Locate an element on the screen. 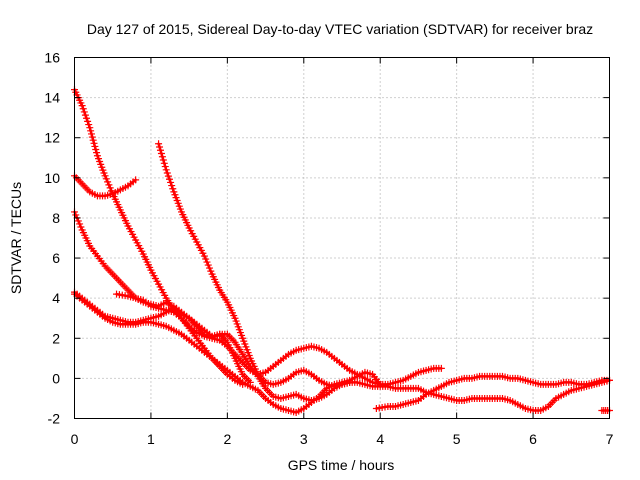 This screenshot has width=640, height=480. y-tick-label: 14 is located at coordinates (52, 98).